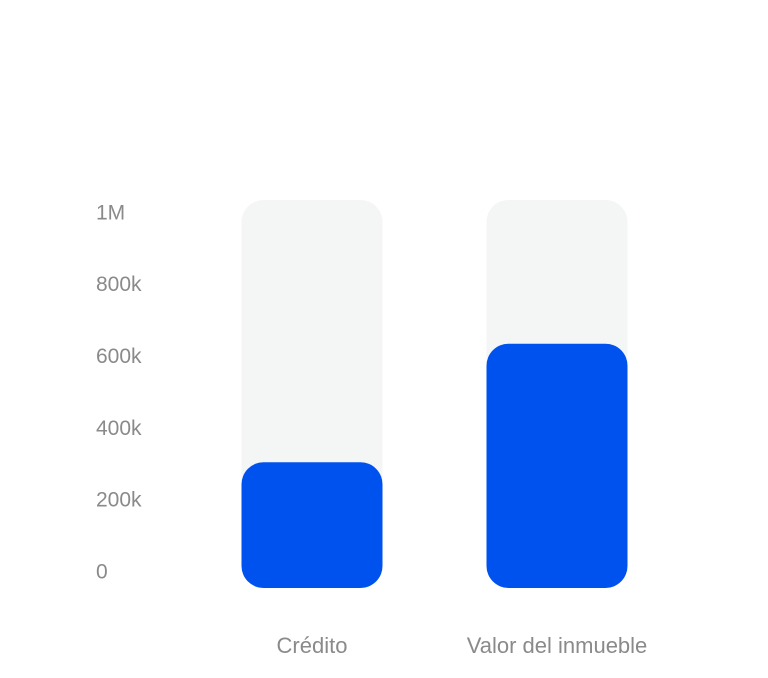  I want to click on y-tick-label: 0, so click(102, 572).